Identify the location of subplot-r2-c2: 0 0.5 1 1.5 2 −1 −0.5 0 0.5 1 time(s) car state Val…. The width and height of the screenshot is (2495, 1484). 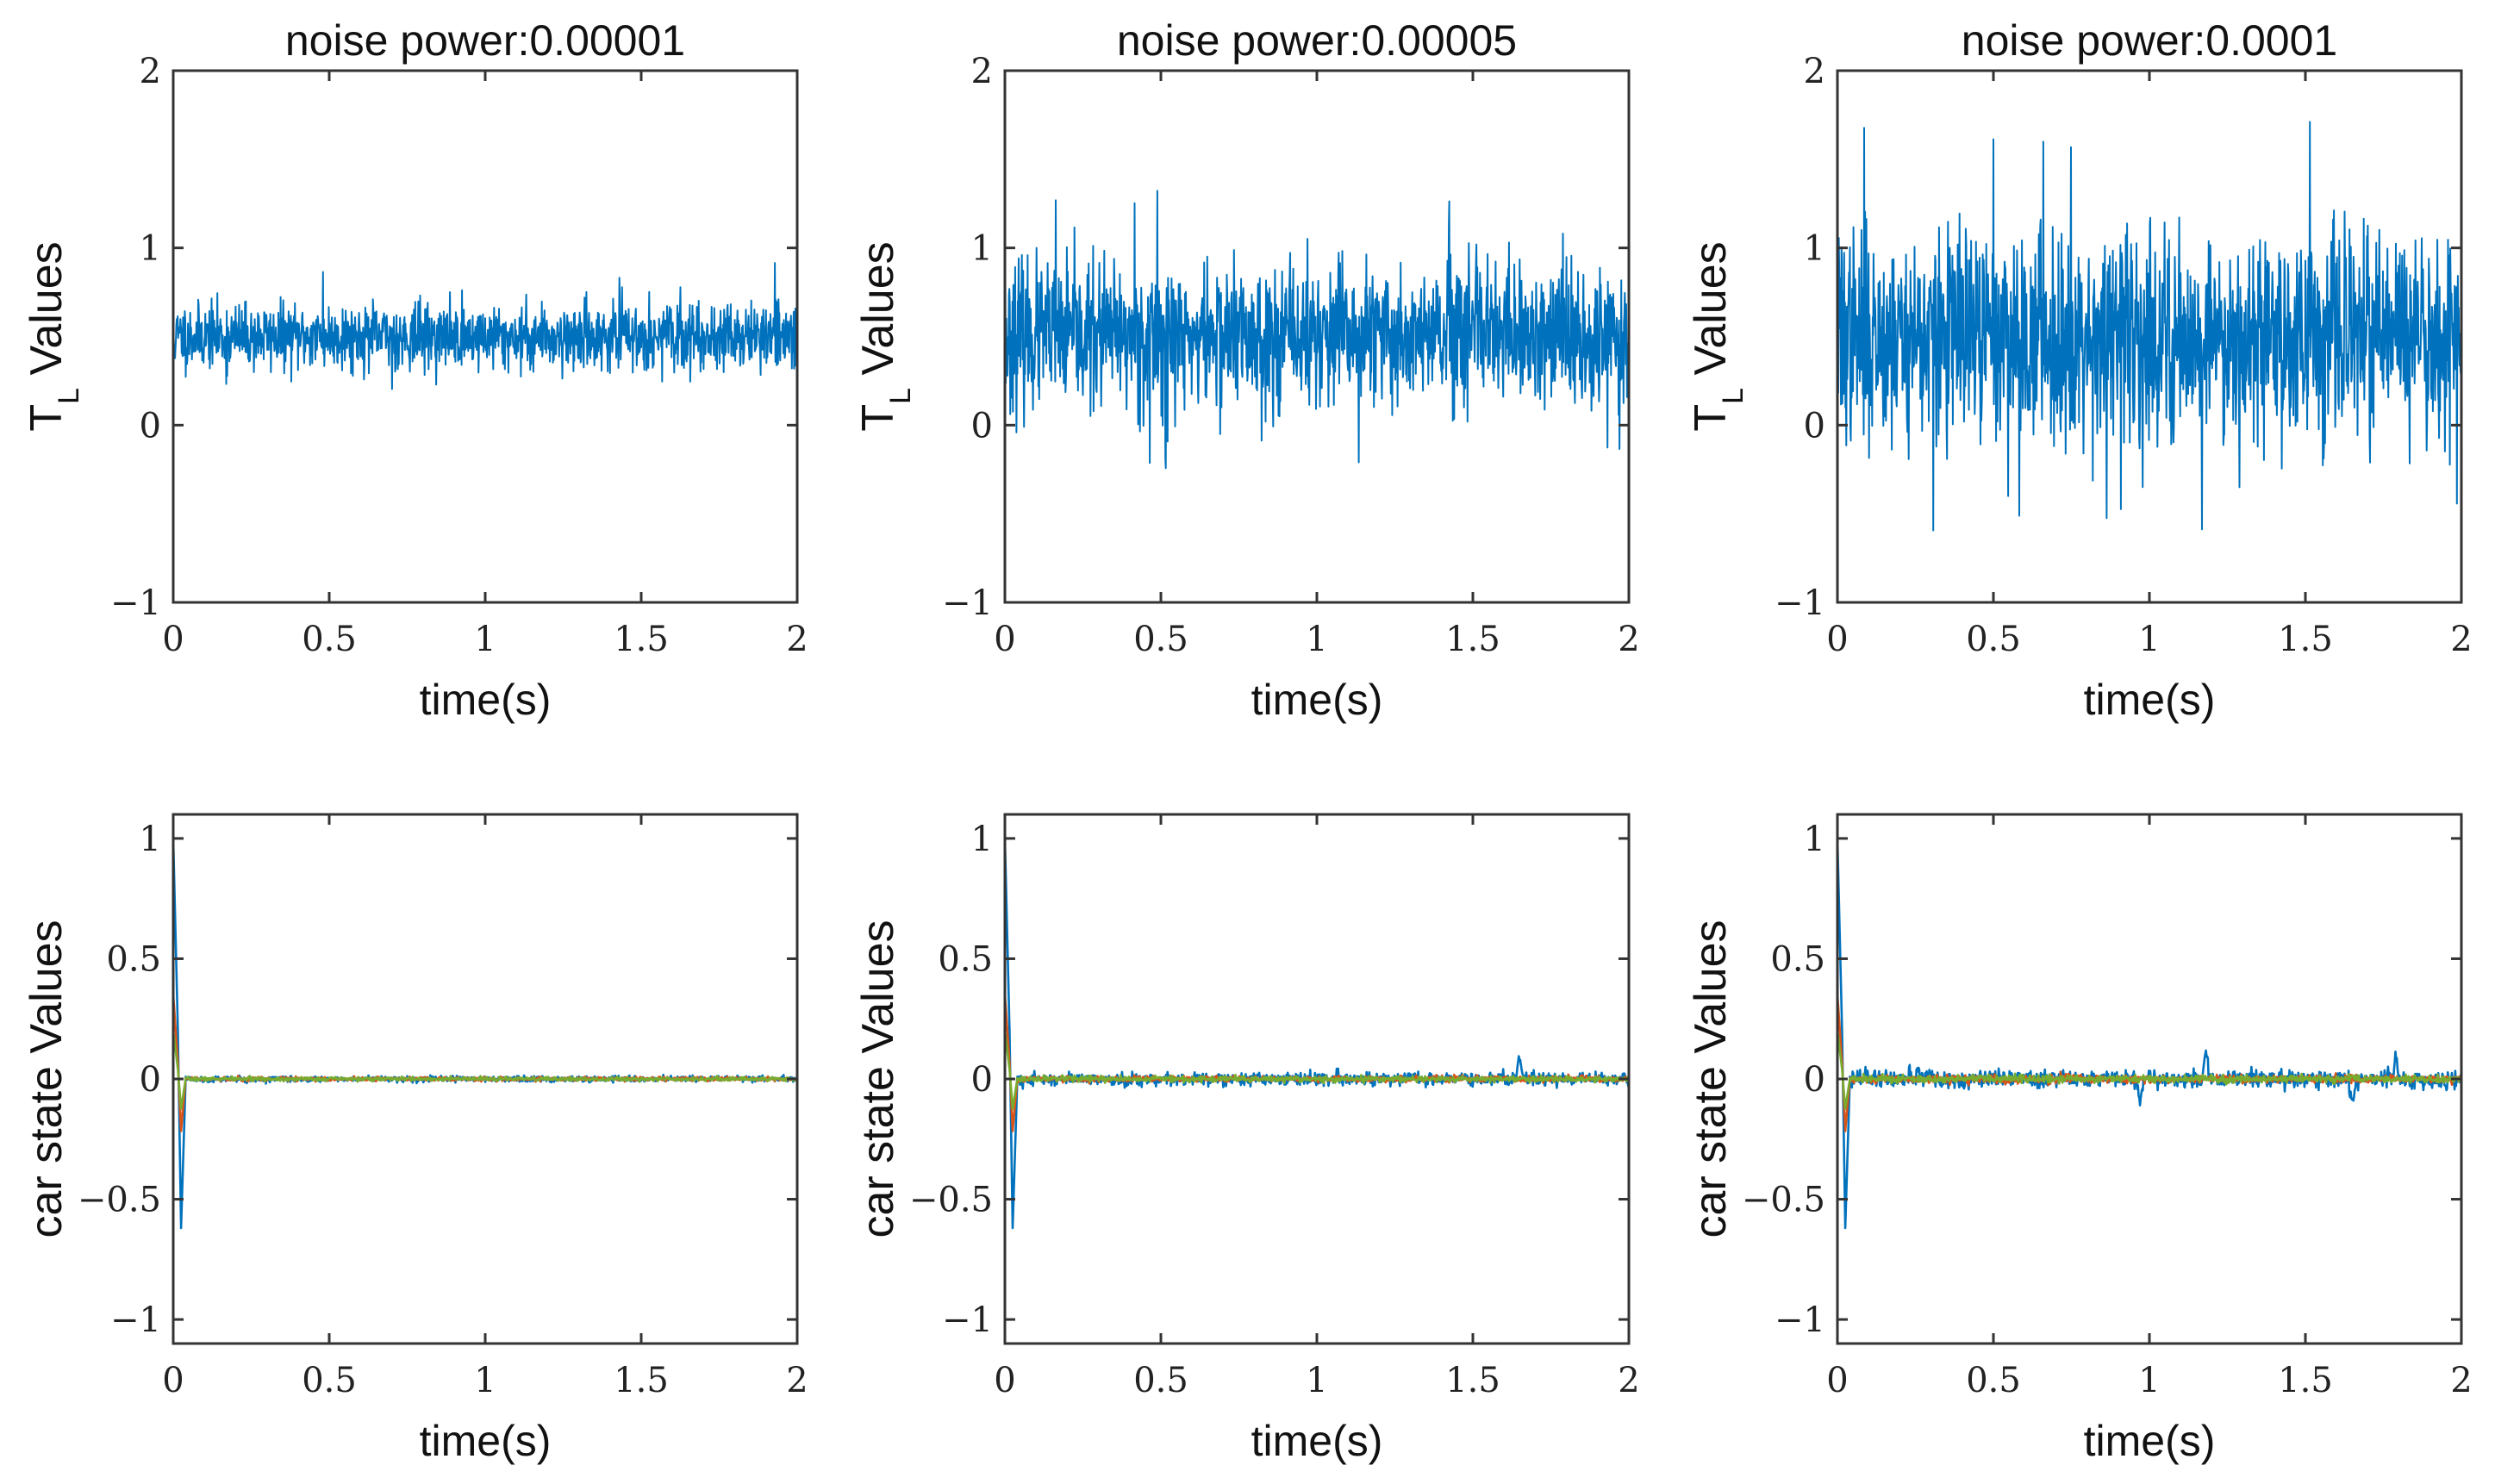
(1246, 1139).